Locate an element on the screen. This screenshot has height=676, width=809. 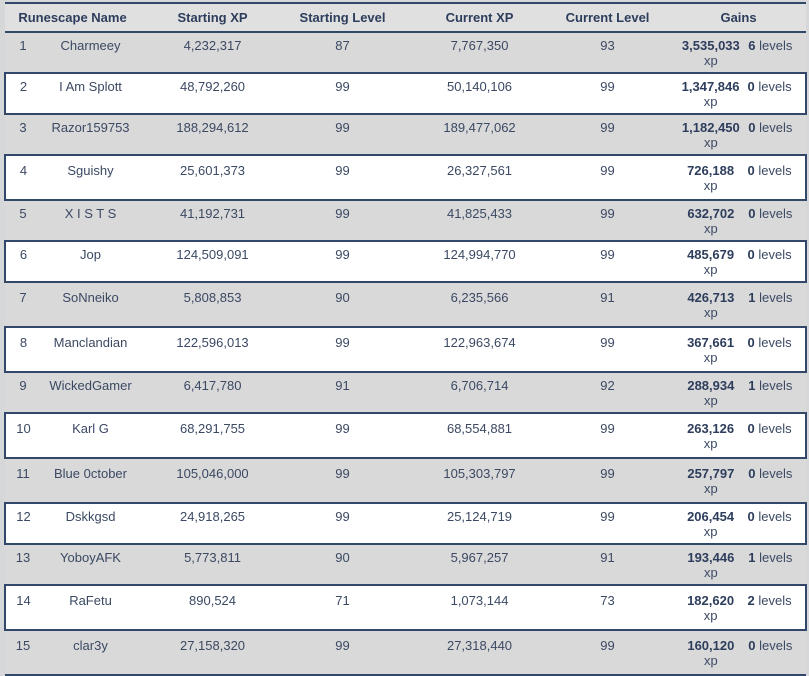
starting-xp-cell: 27,158,320 is located at coordinates (224, 652).